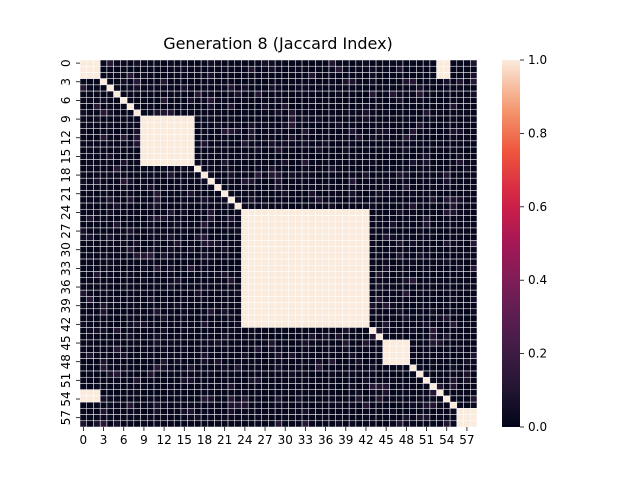  I want to click on x-tick-label: 57, so click(466, 440).